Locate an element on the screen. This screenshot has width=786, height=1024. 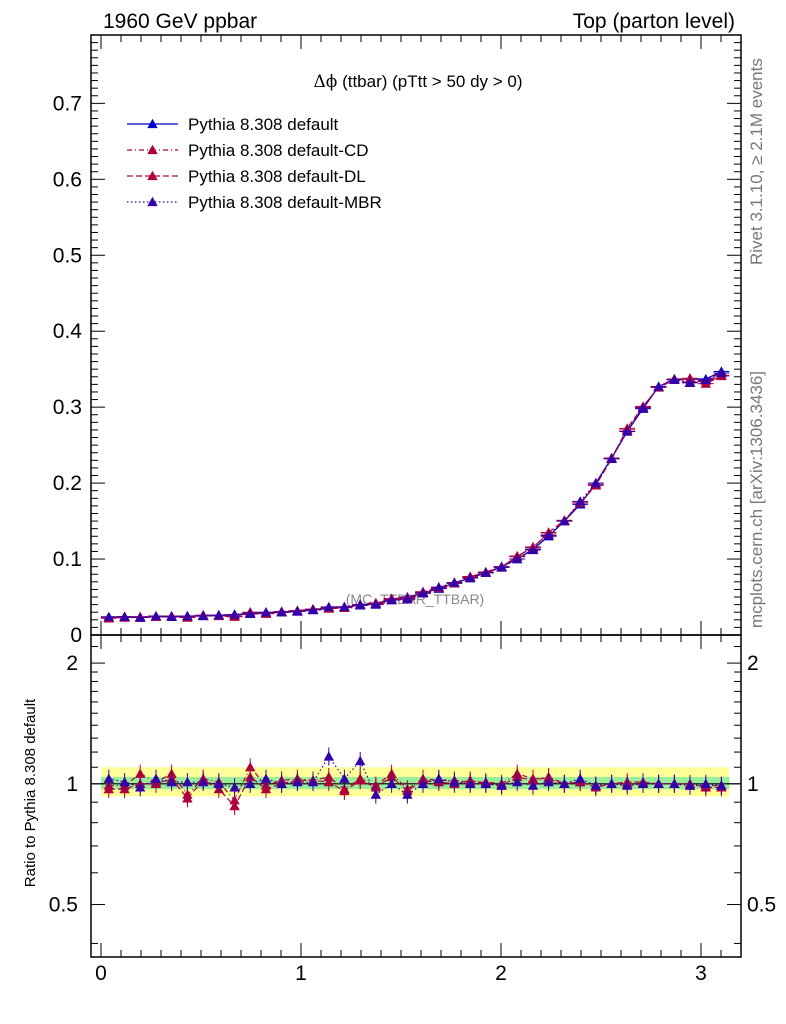
legend-label: Pythia 8.308 default-CD is located at coordinates (278, 150).